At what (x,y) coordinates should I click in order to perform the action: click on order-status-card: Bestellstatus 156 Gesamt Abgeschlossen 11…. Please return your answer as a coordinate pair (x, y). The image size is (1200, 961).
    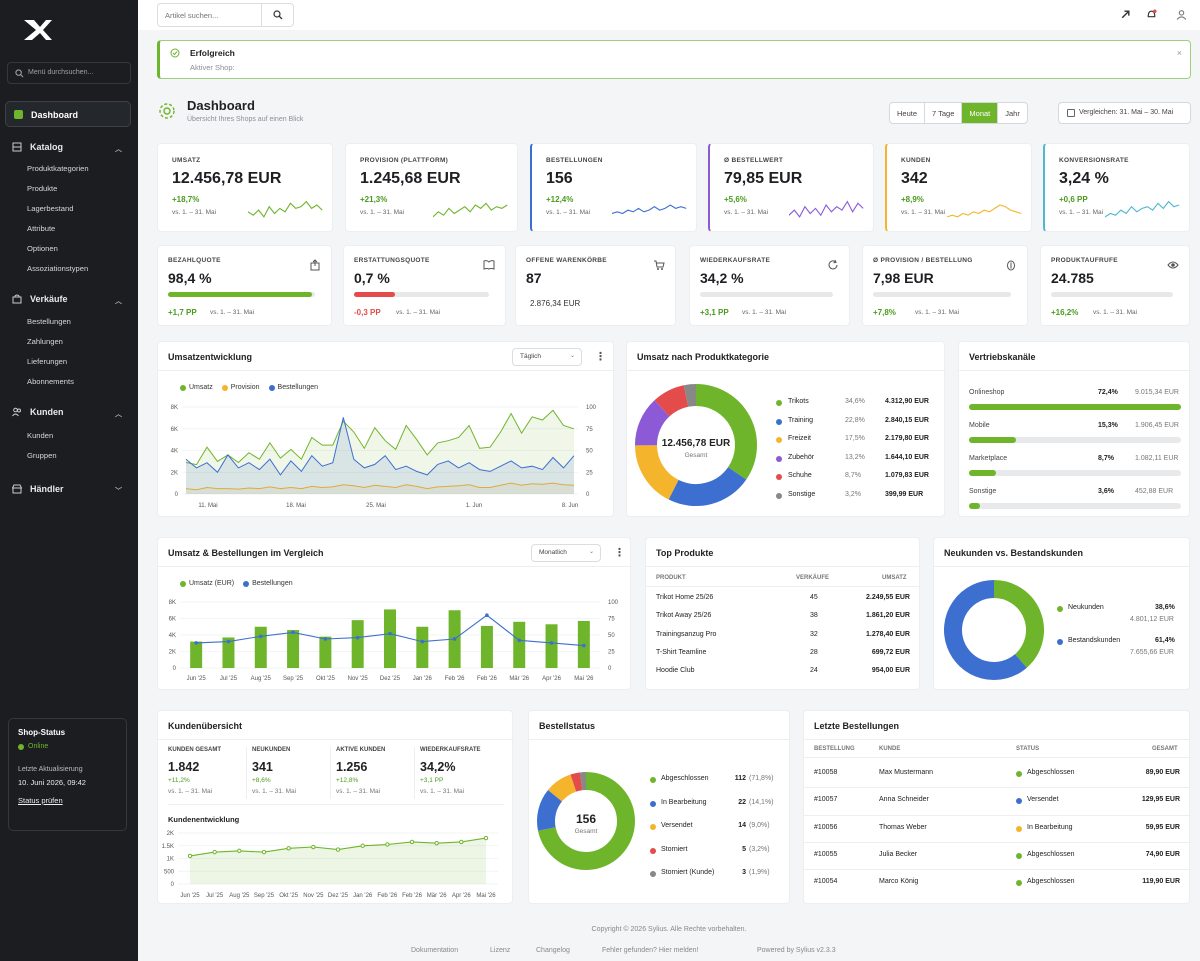
    Looking at the image, I should click on (659, 807).